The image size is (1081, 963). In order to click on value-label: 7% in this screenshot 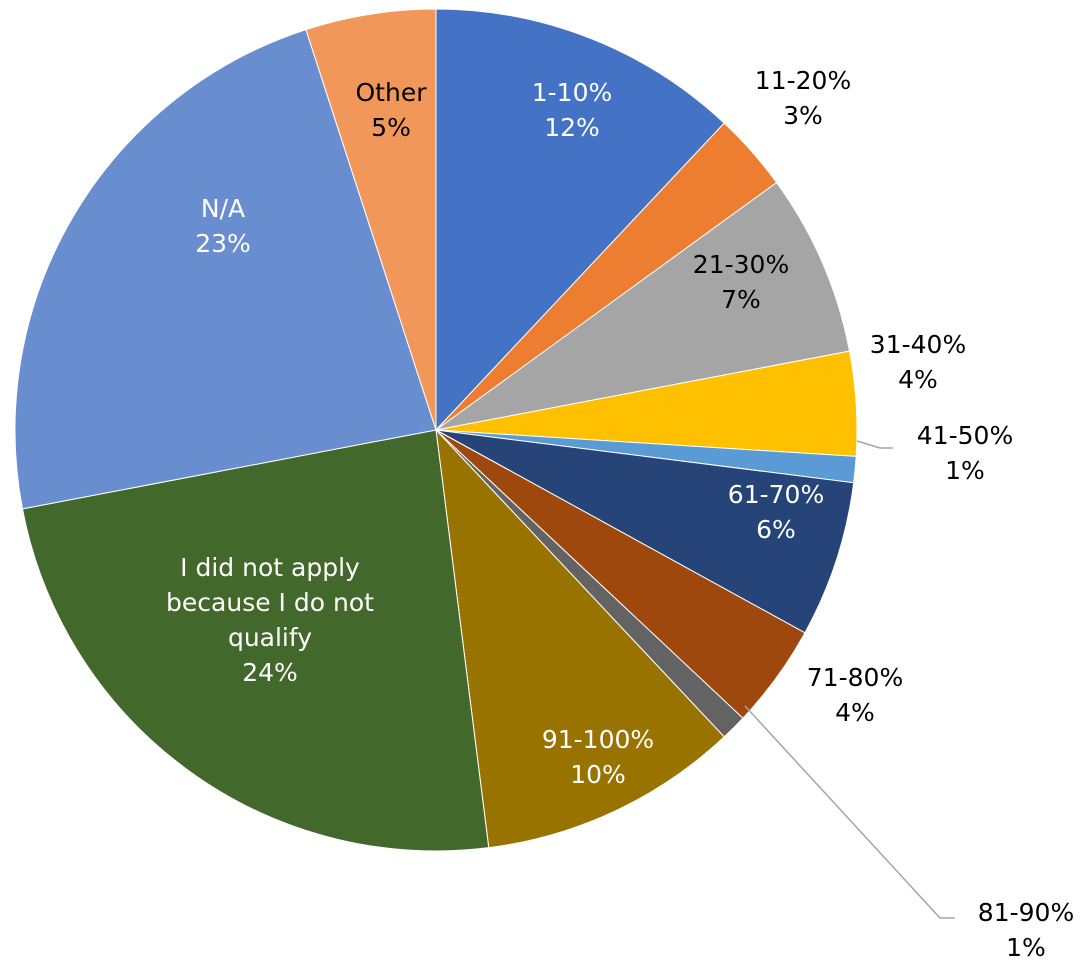, I will do `click(741, 299)`.